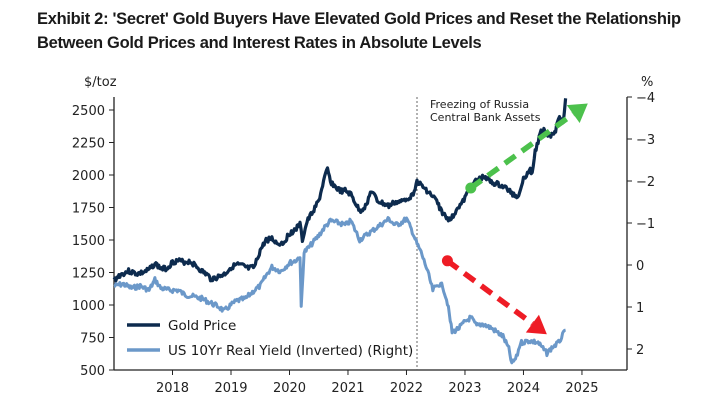  Describe the element at coordinates (490, 292) in the screenshot. I see `red-arrow-shaft` at that location.